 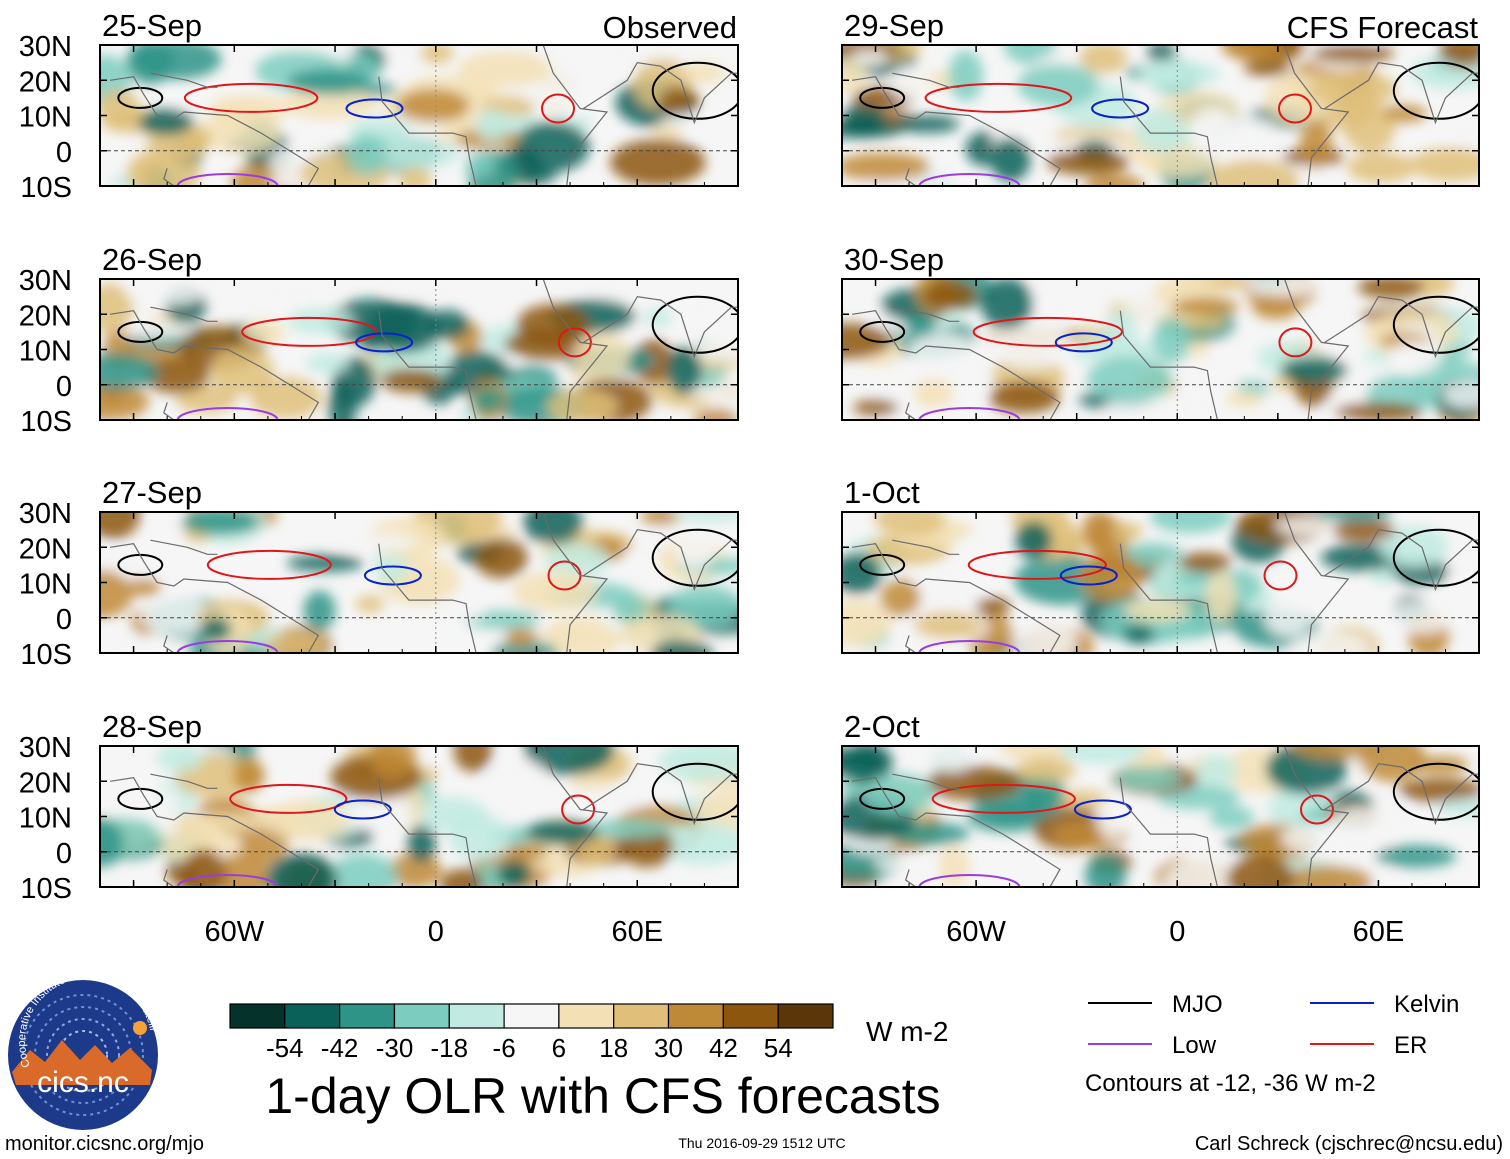 What do you see at coordinates (46, 188) in the screenshot?
I see `lat-tick-label: 10S` at bounding box center [46, 188].